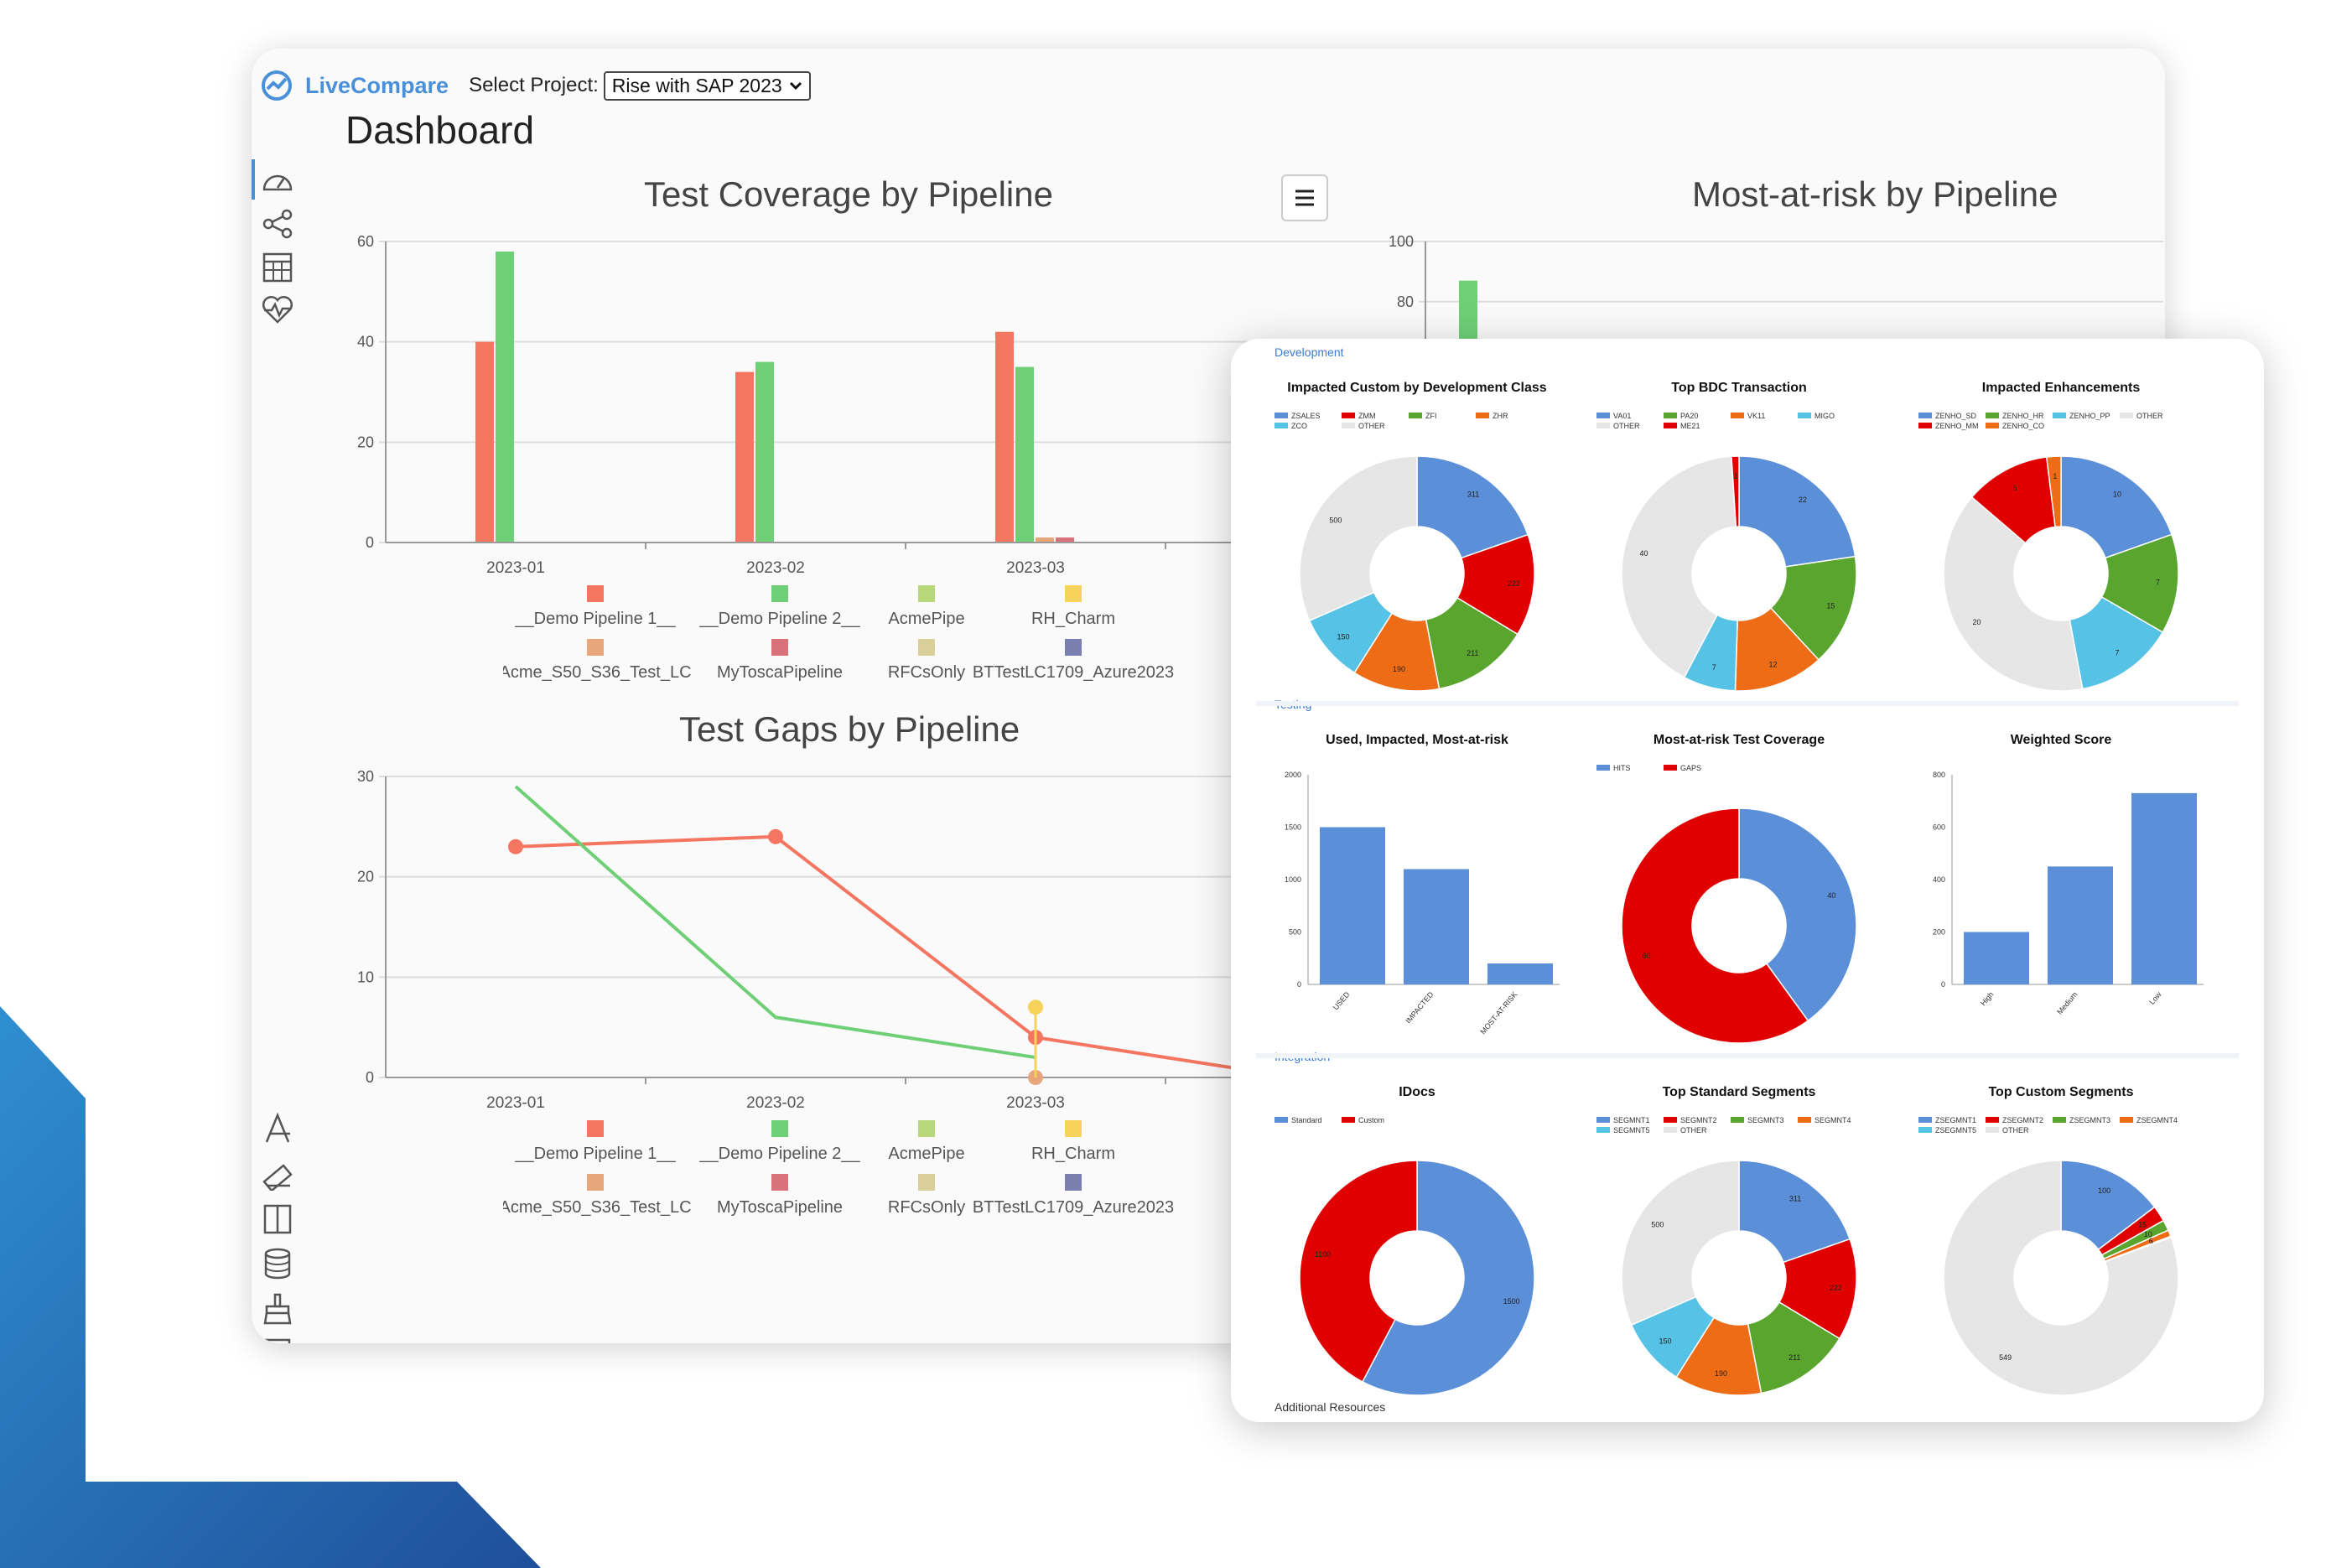 This screenshot has width=2331, height=1568. Describe the element at coordinates (2089, 1120) in the screenshot. I see `legend-label: ZSEGMNT3` at that location.